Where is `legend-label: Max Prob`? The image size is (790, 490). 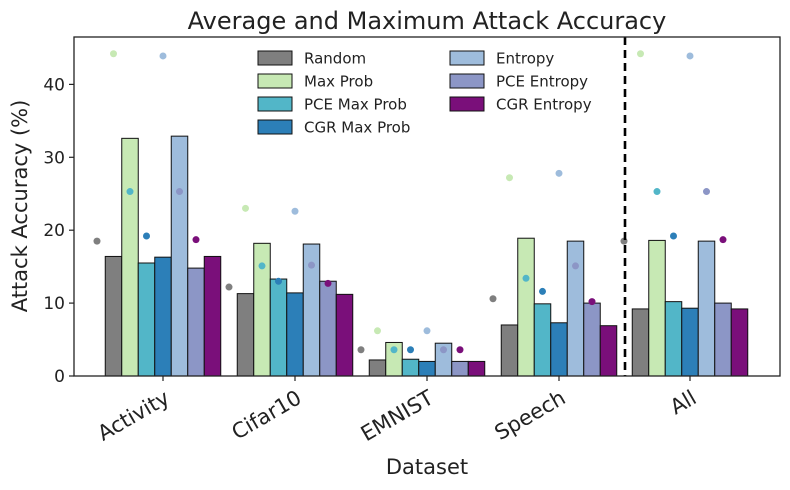
legend-label: Max Prob is located at coordinates (338, 82).